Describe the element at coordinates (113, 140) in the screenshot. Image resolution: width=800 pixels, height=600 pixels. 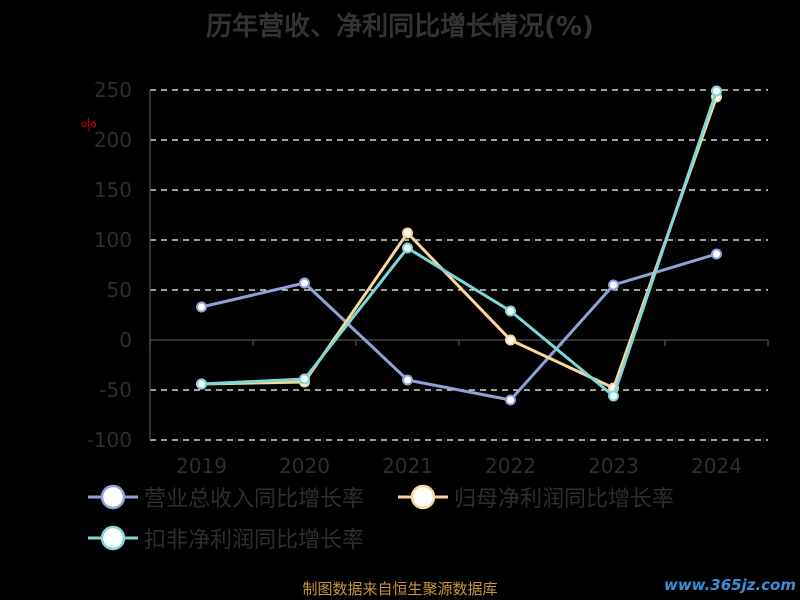
I see `y-tick-label: 200` at that location.